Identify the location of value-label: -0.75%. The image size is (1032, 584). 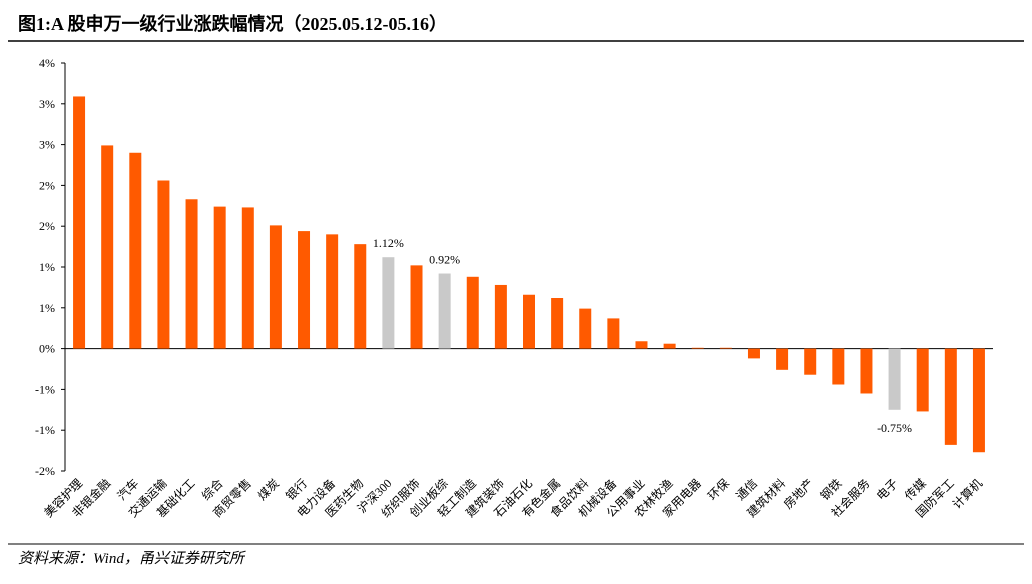
(894, 428).